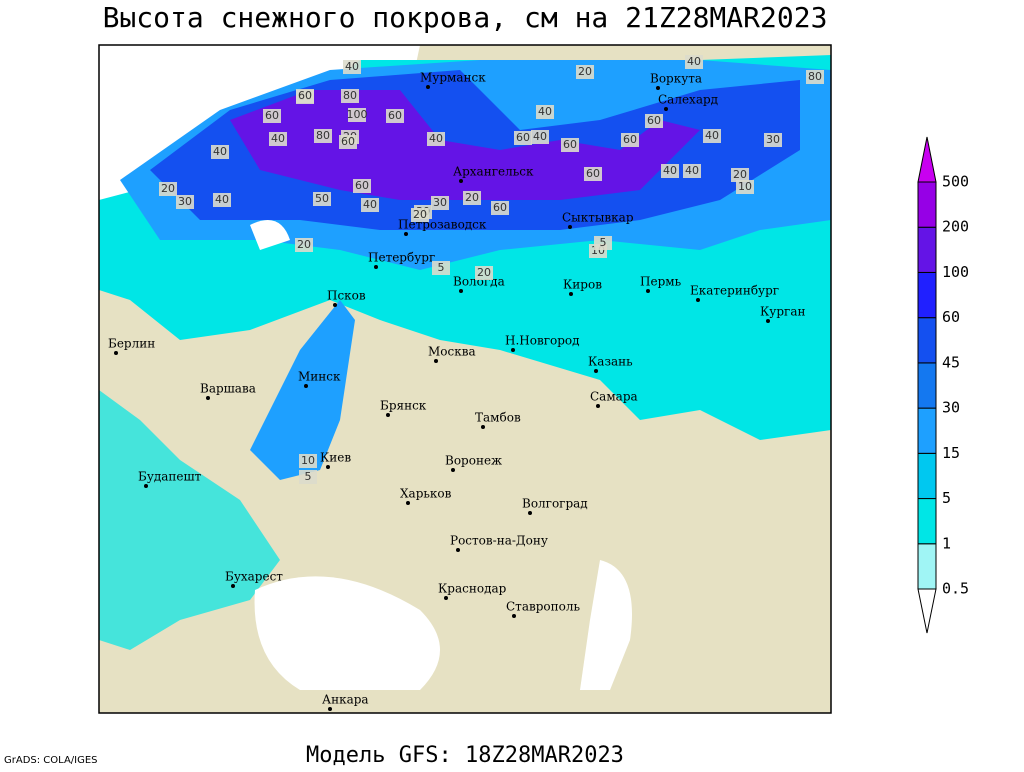  Describe the element at coordinates (955, 182) in the screenshot. I see `colorbar-label: 500` at that location.